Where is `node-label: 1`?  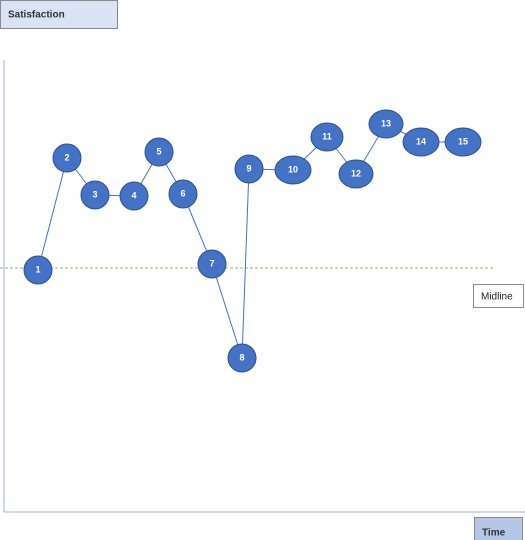 node-label: 1 is located at coordinates (37, 269).